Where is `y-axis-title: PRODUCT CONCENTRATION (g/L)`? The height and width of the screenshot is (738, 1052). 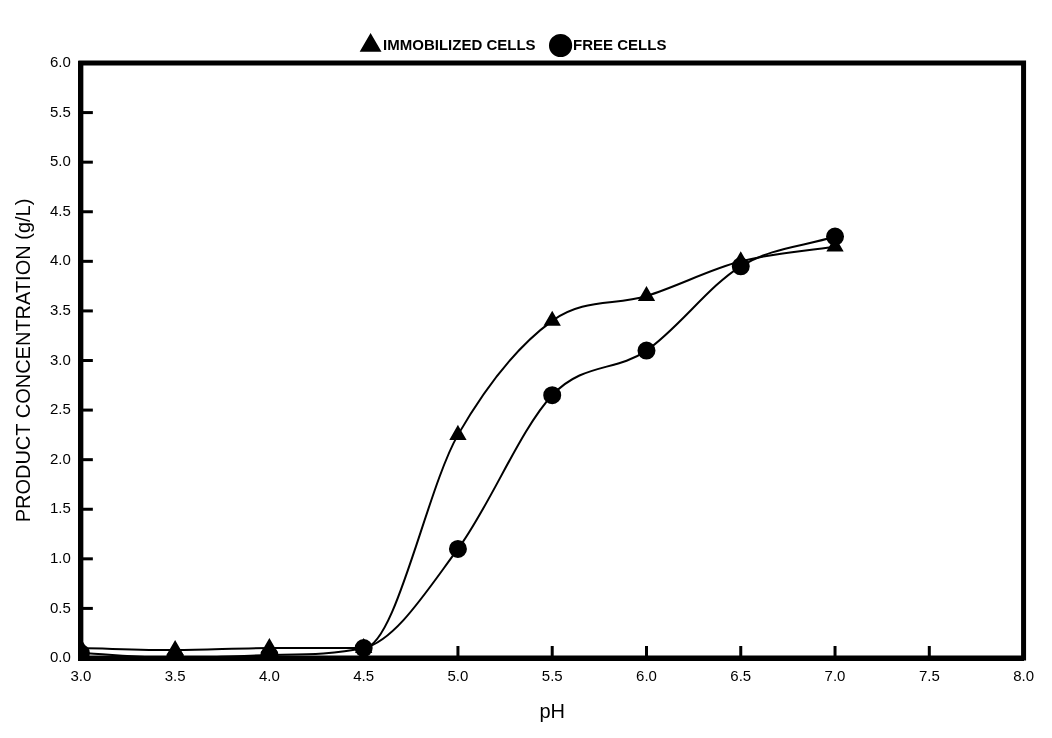 y-axis-title: PRODUCT CONCENTRATION (g/L) is located at coordinates (22, 360).